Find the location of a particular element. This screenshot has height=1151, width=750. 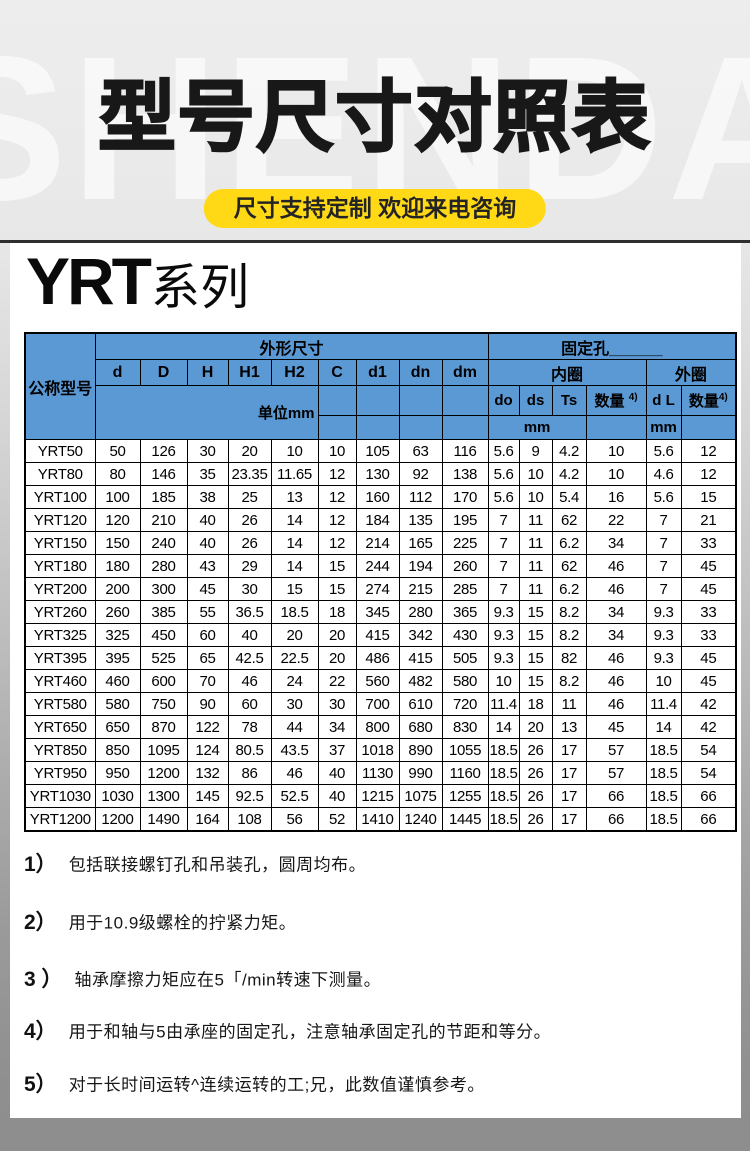

series-name-cjk: 系列 is located at coordinates (200, 288).